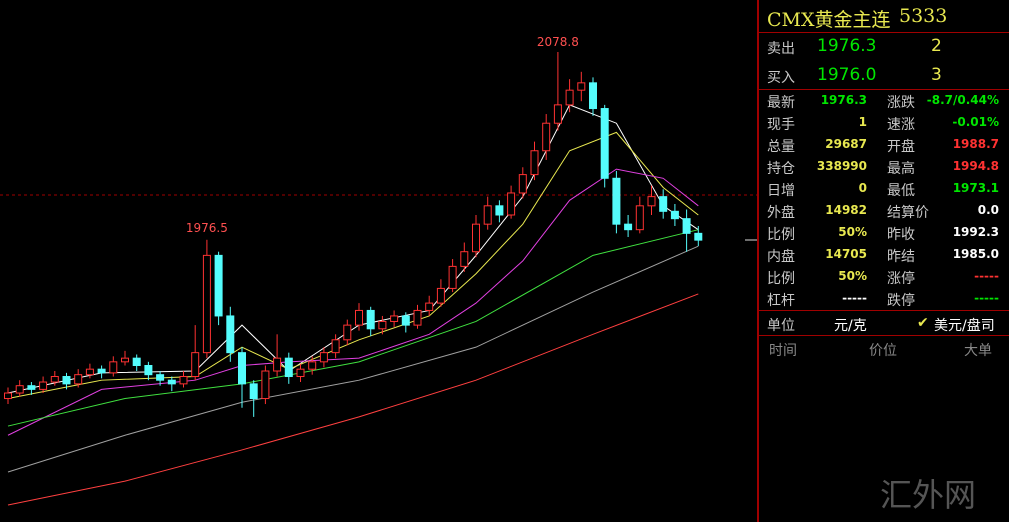  What do you see at coordinates (901, 279) in the screenshot?
I see `stat-label: 涨停` at bounding box center [901, 279].